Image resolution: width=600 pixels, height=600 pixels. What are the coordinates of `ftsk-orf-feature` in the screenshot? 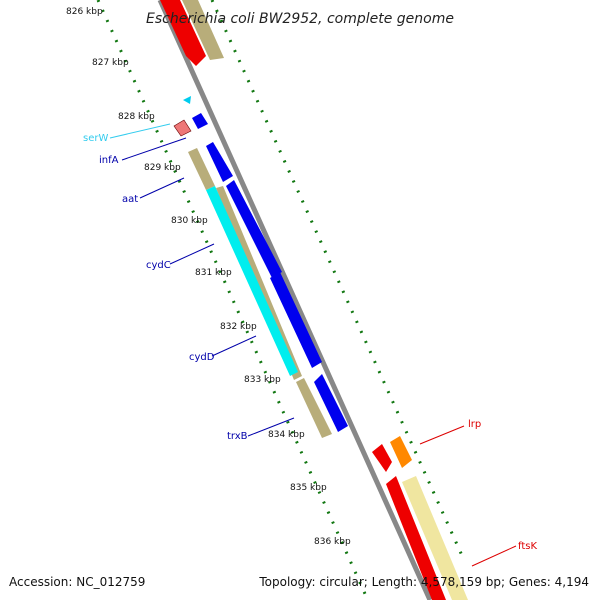 It's located at (435, 538).